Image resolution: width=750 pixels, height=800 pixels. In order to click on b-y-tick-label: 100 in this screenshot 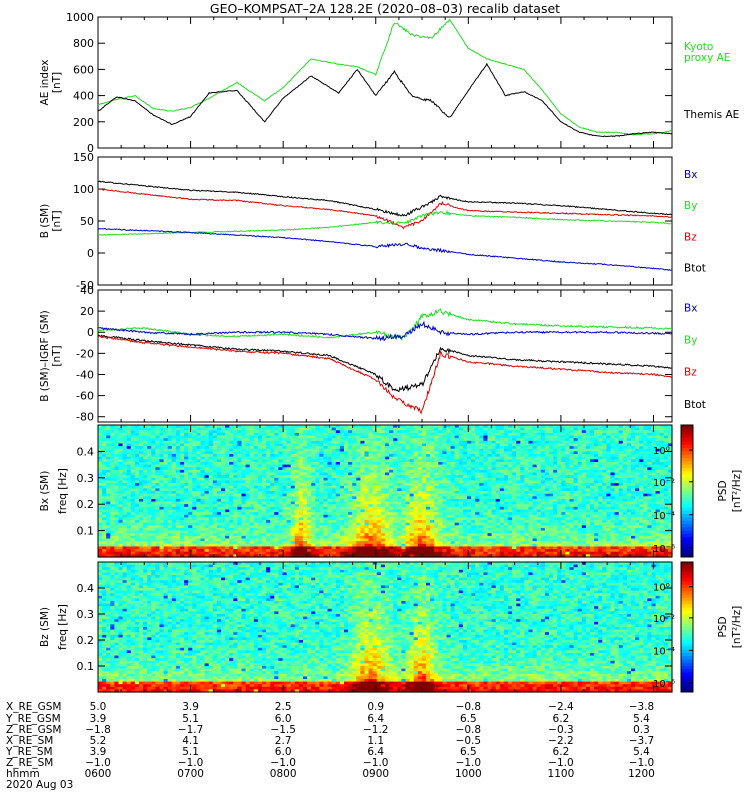, I will do `click(83, 189)`.